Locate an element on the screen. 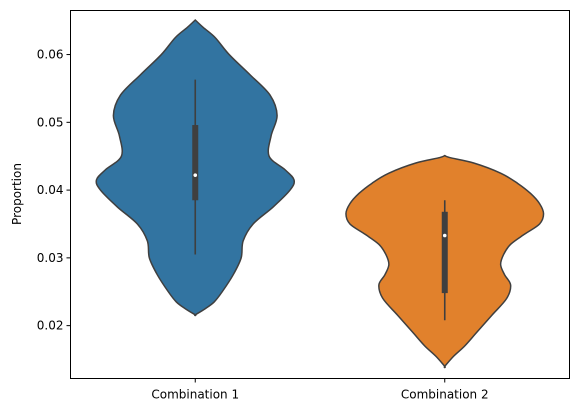 This screenshot has width=576, height=413. y-tick-label: 0.04 is located at coordinates (50, 190).